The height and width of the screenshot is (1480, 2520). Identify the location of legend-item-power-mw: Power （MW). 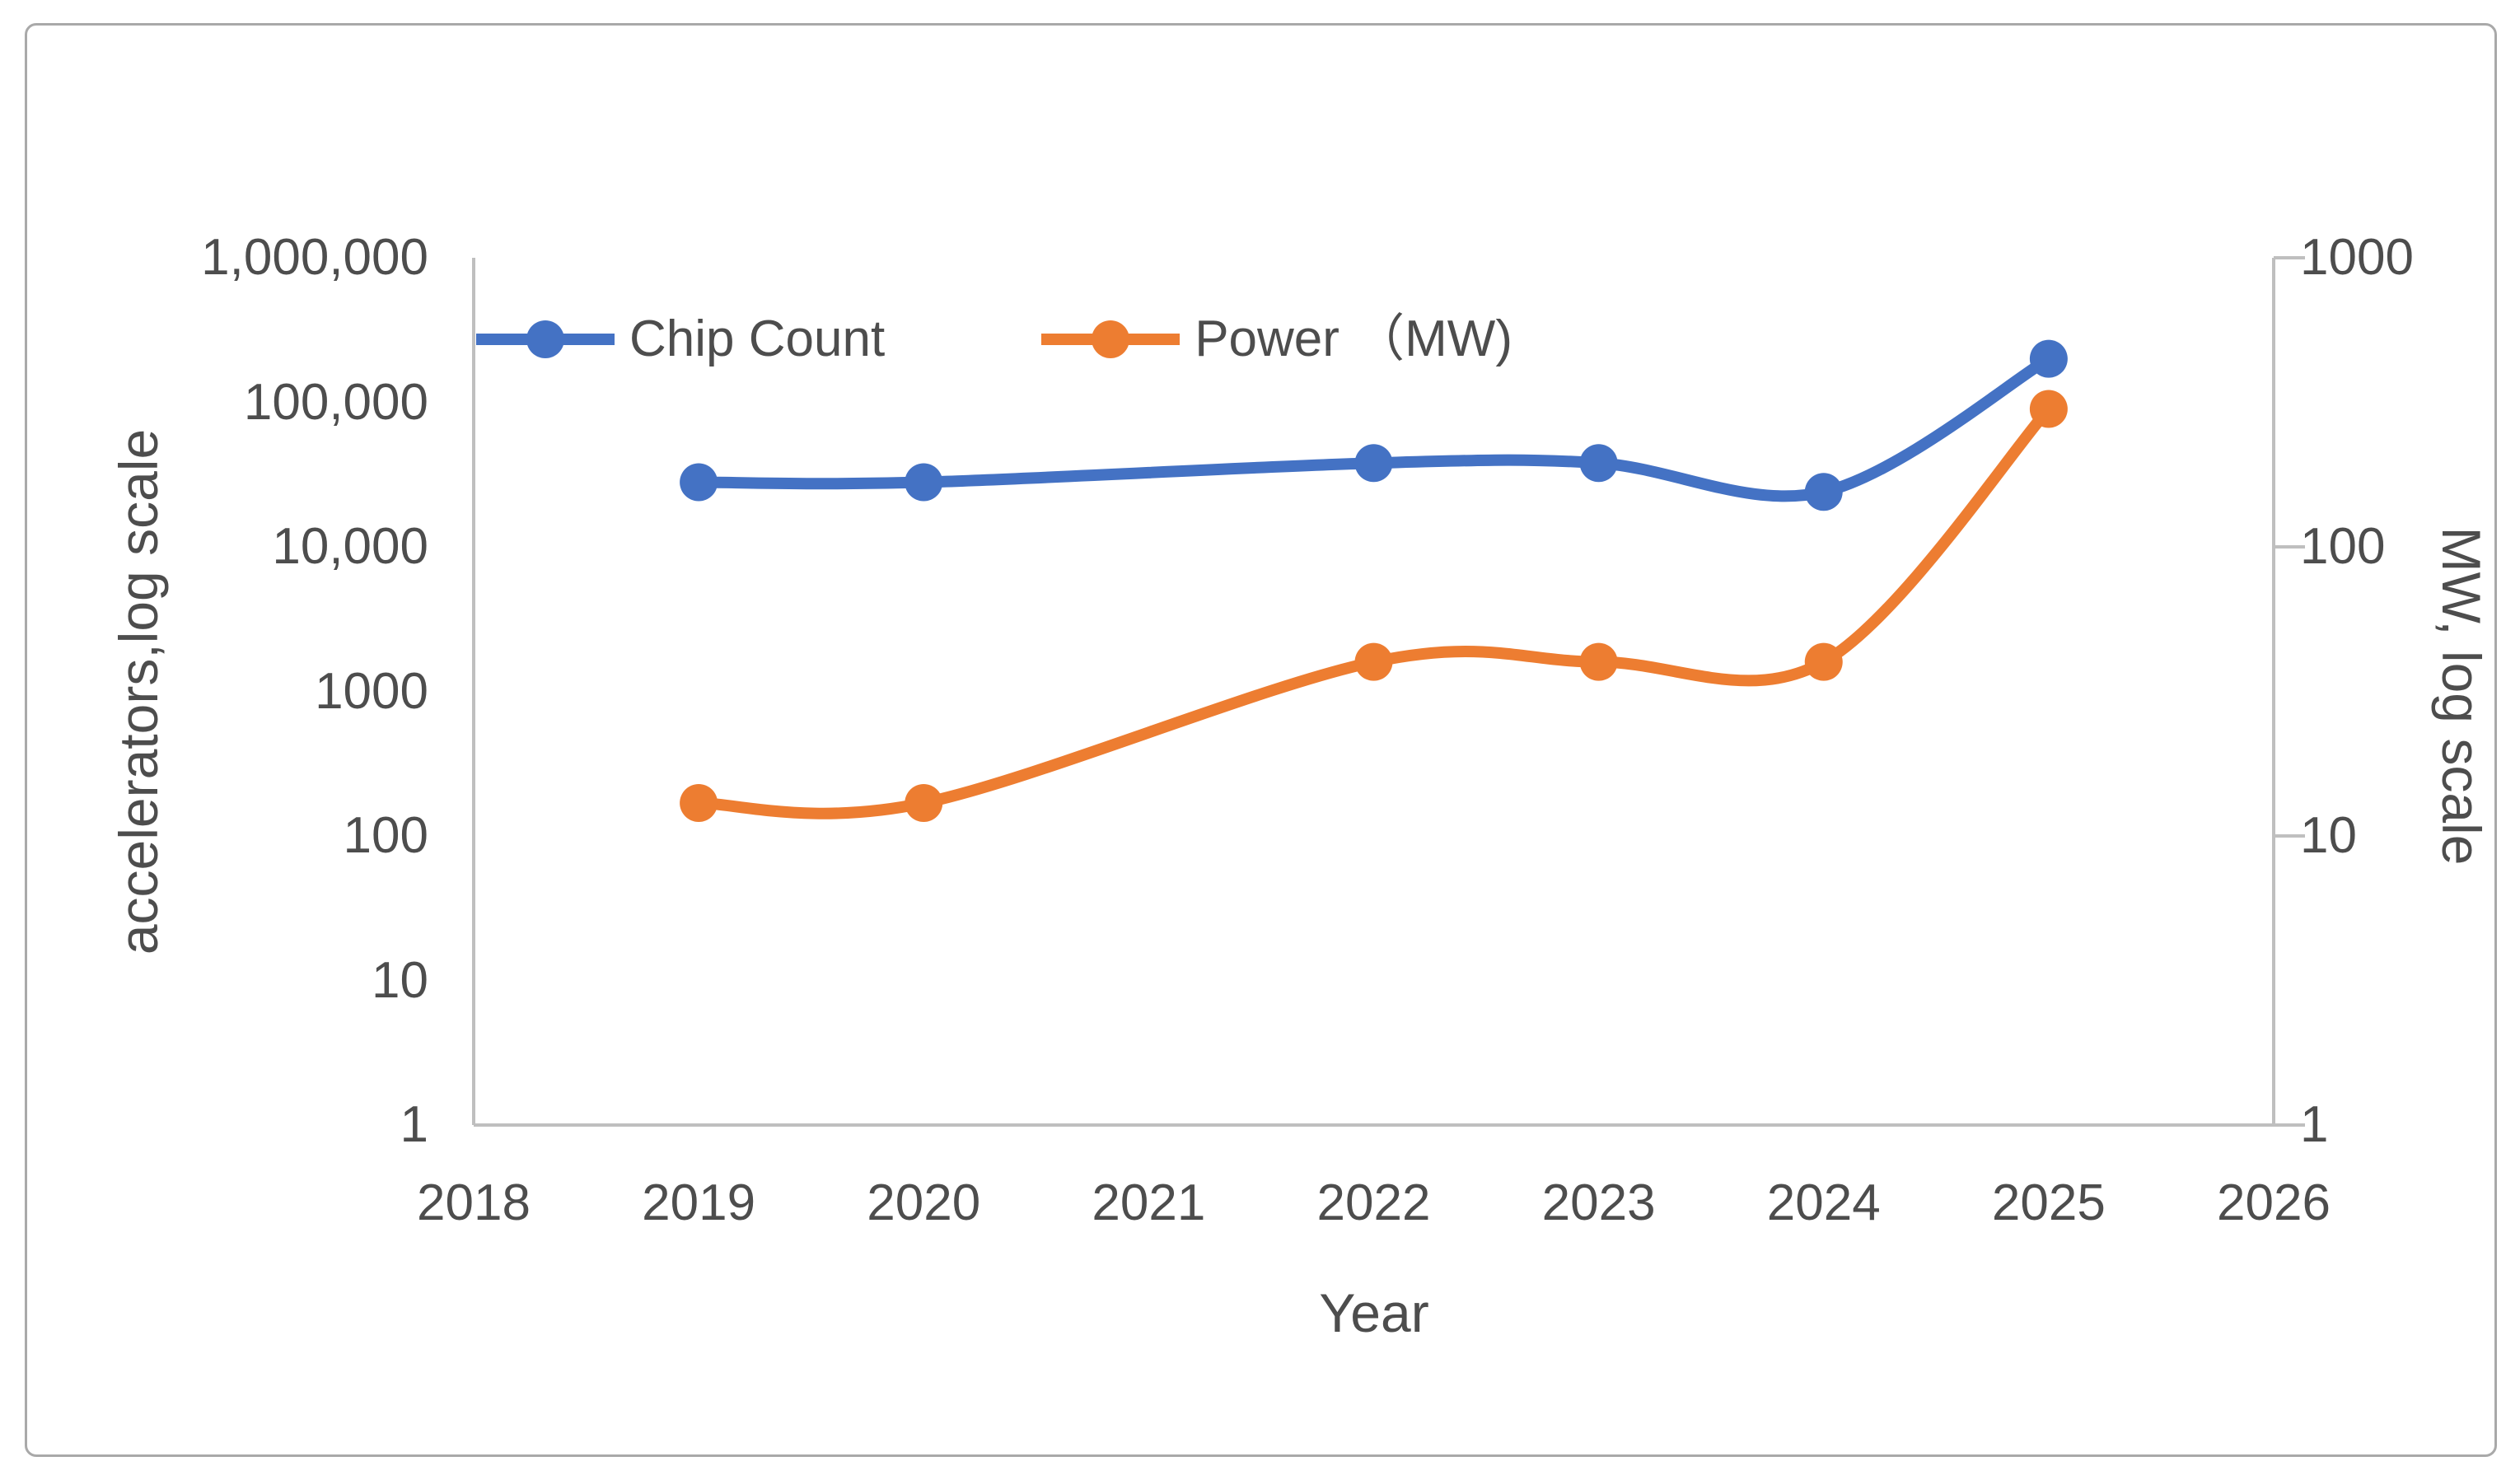
(1276, 339).